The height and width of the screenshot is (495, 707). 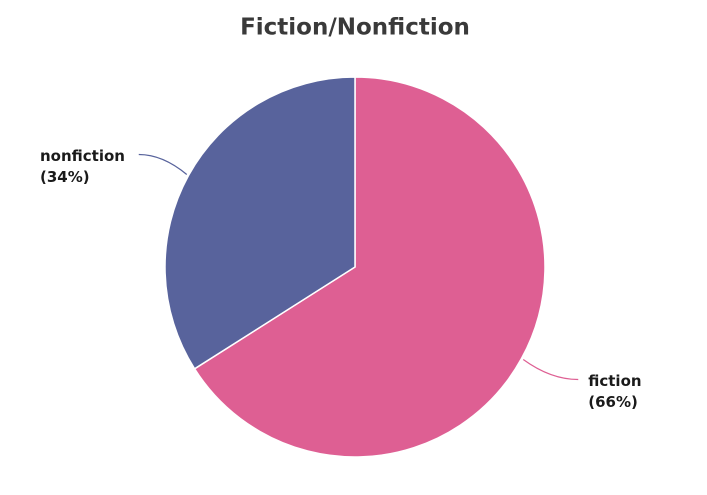 I want to click on slice-label: fiction, so click(x=614, y=381).